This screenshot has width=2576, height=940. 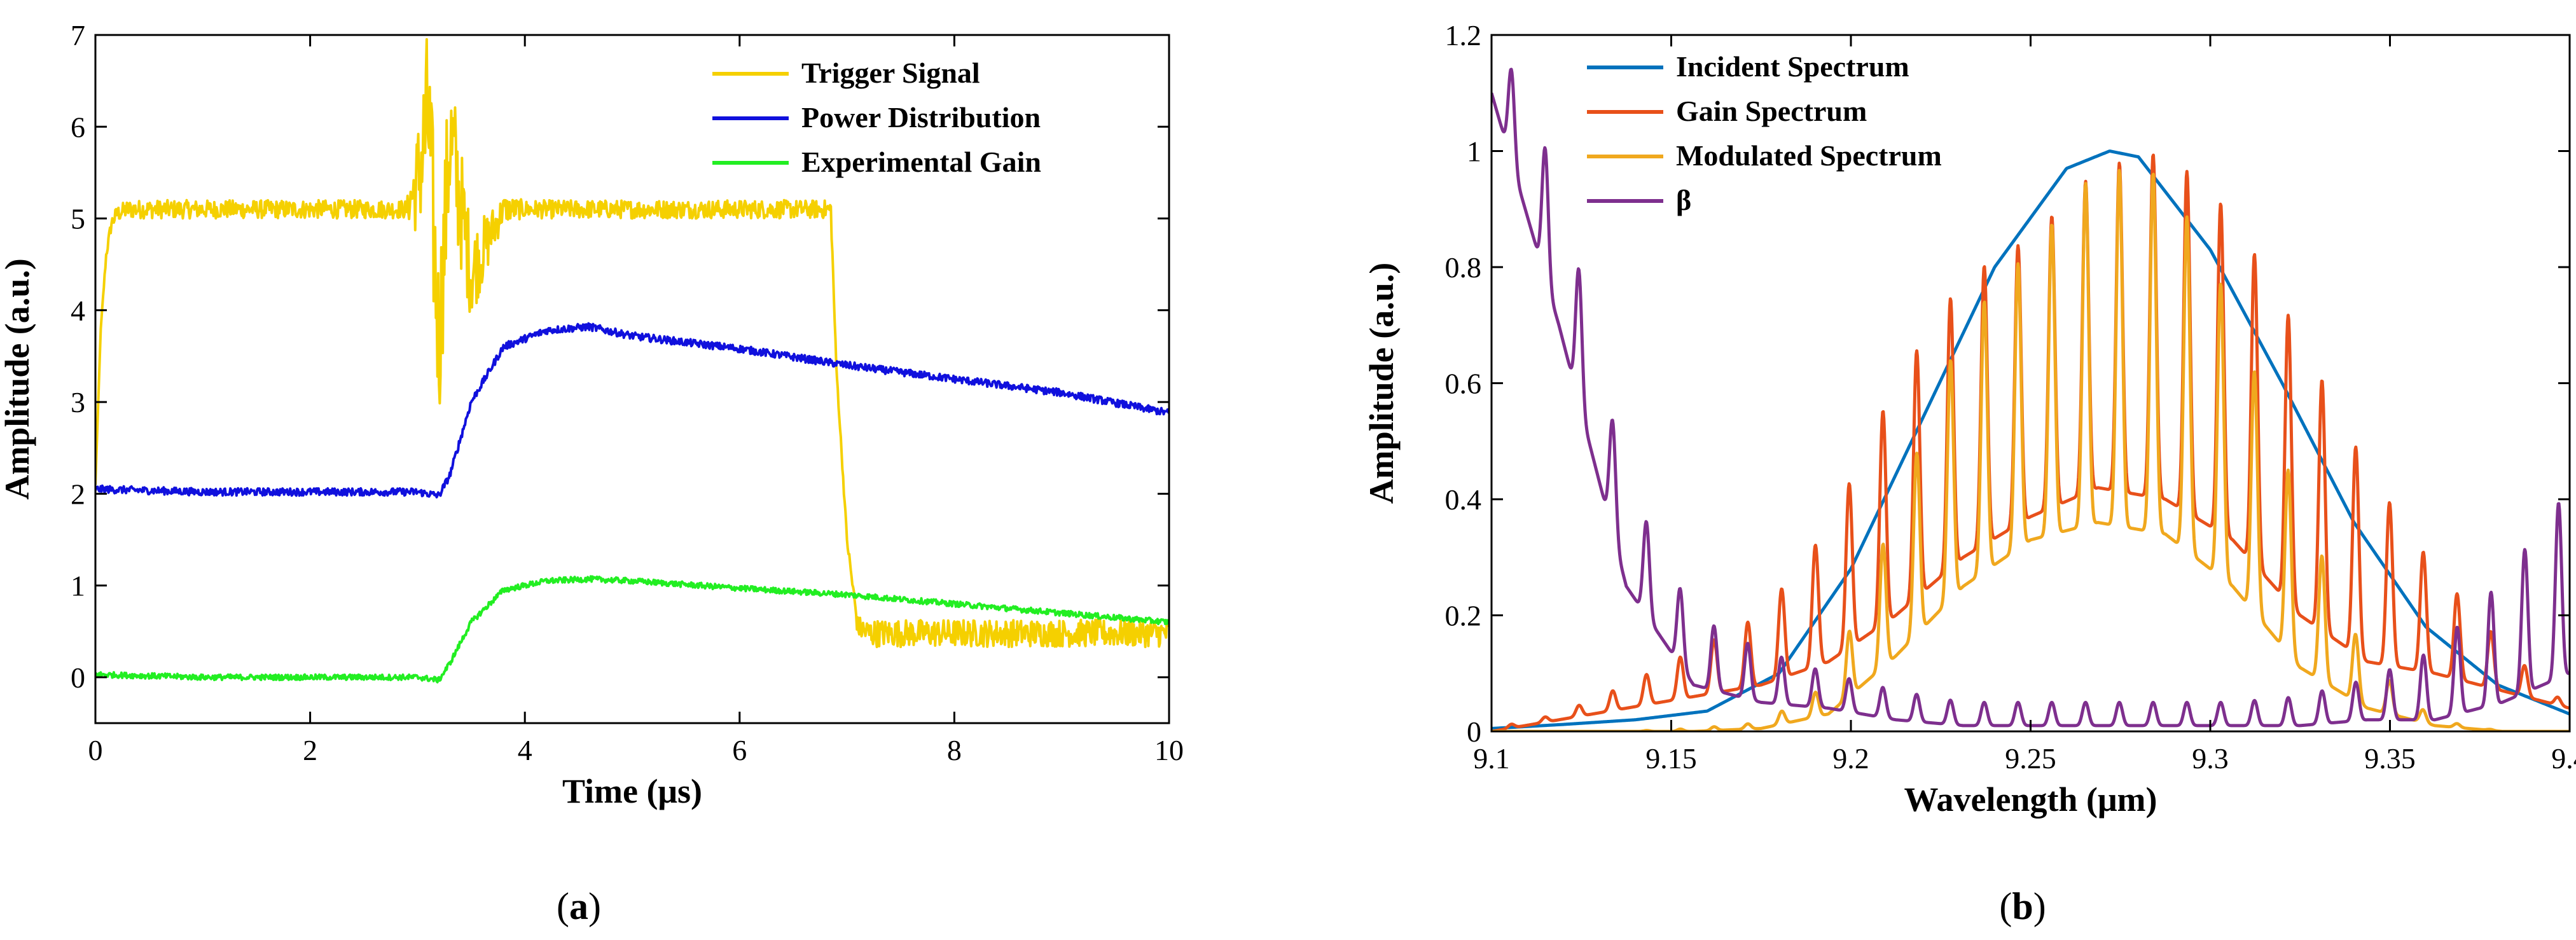 I want to click on legend-label-2: Modulated Spectrum, so click(x=1809, y=155).